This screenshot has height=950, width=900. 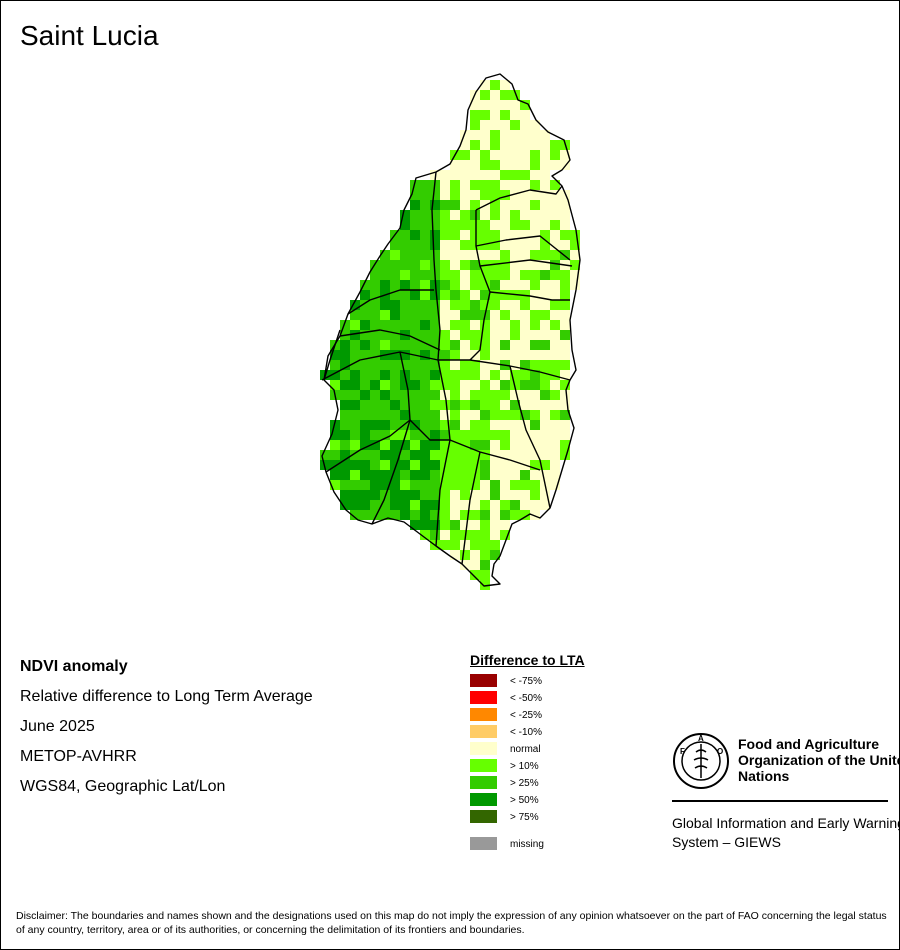 I want to click on svg-text: O, so click(x=720, y=751).